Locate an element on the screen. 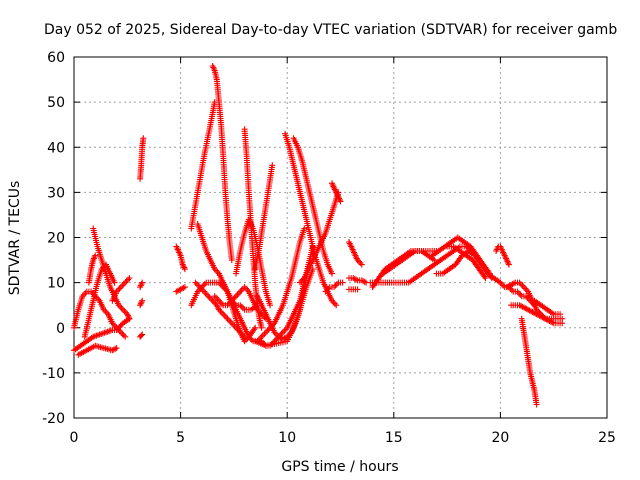  y-tick-label: 50 is located at coordinates (56, 103).